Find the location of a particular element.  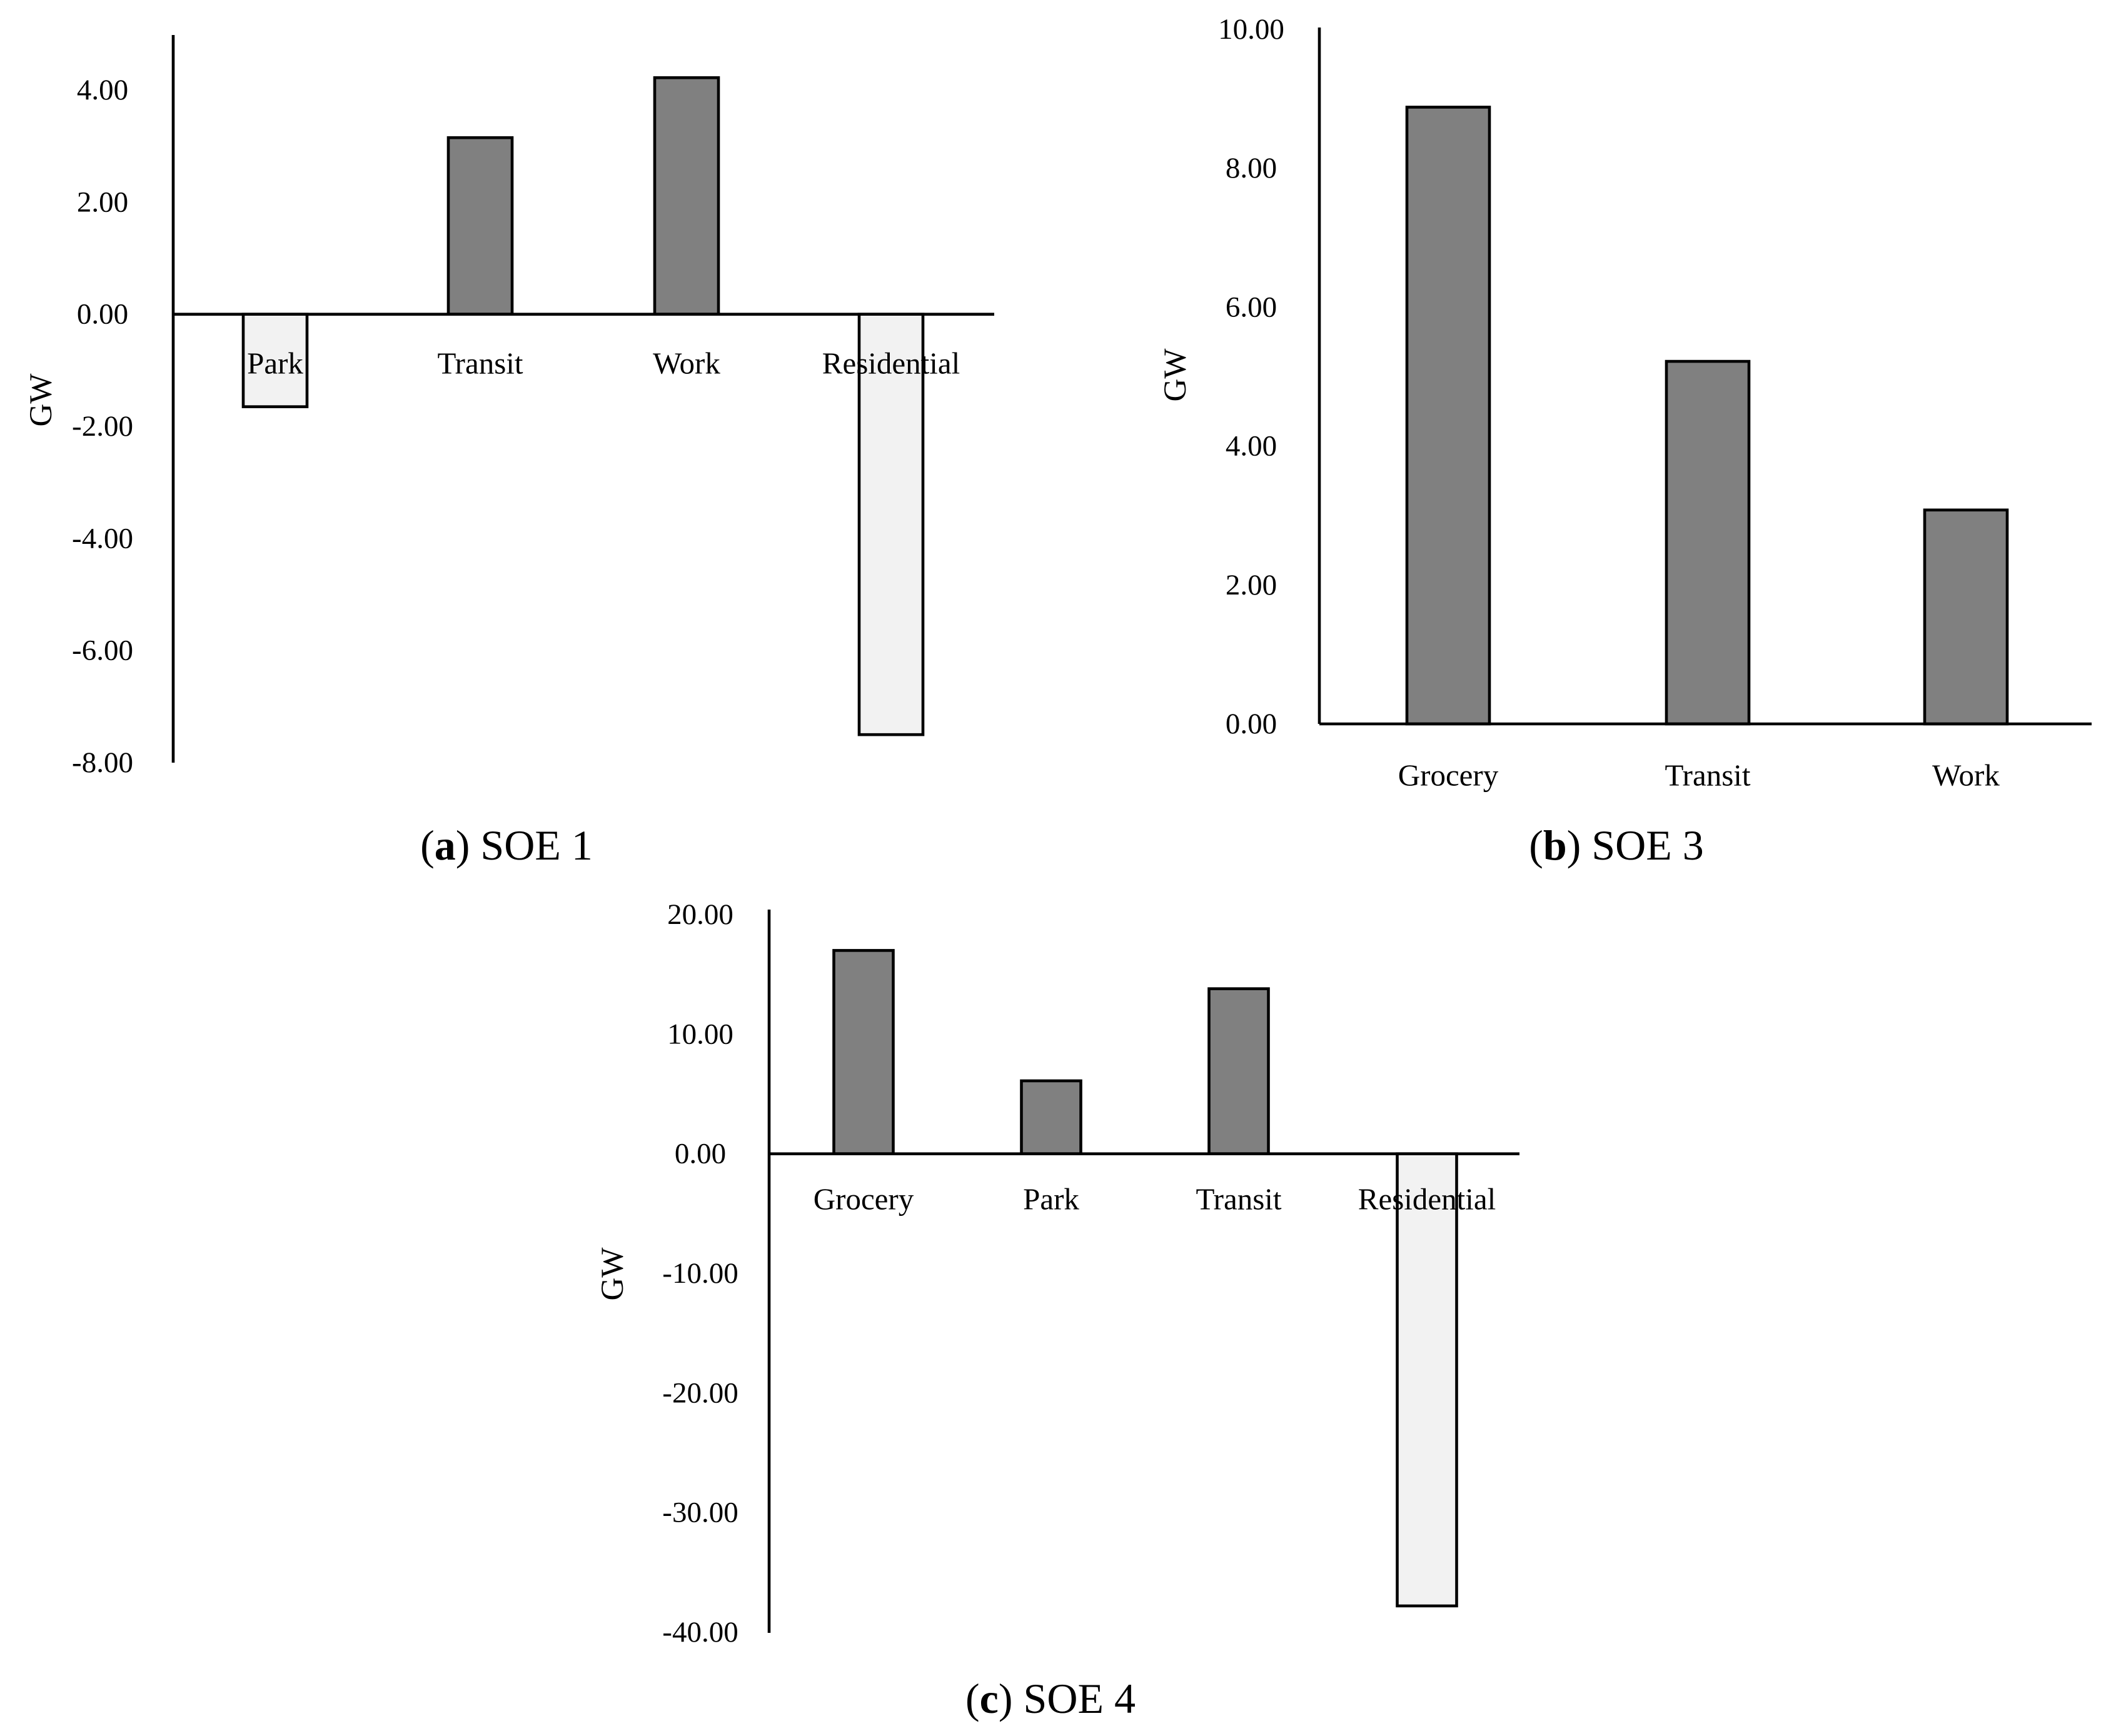

caption-letter: b is located at coordinates (1555, 845).